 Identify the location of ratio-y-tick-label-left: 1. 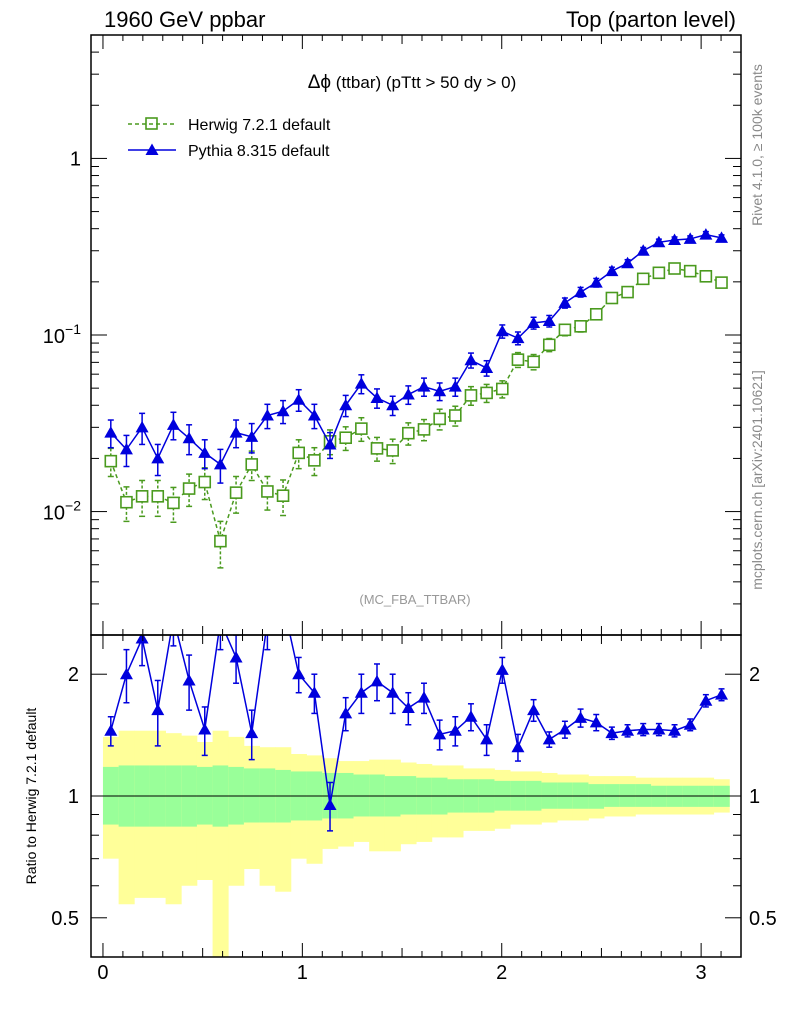
(73, 797).